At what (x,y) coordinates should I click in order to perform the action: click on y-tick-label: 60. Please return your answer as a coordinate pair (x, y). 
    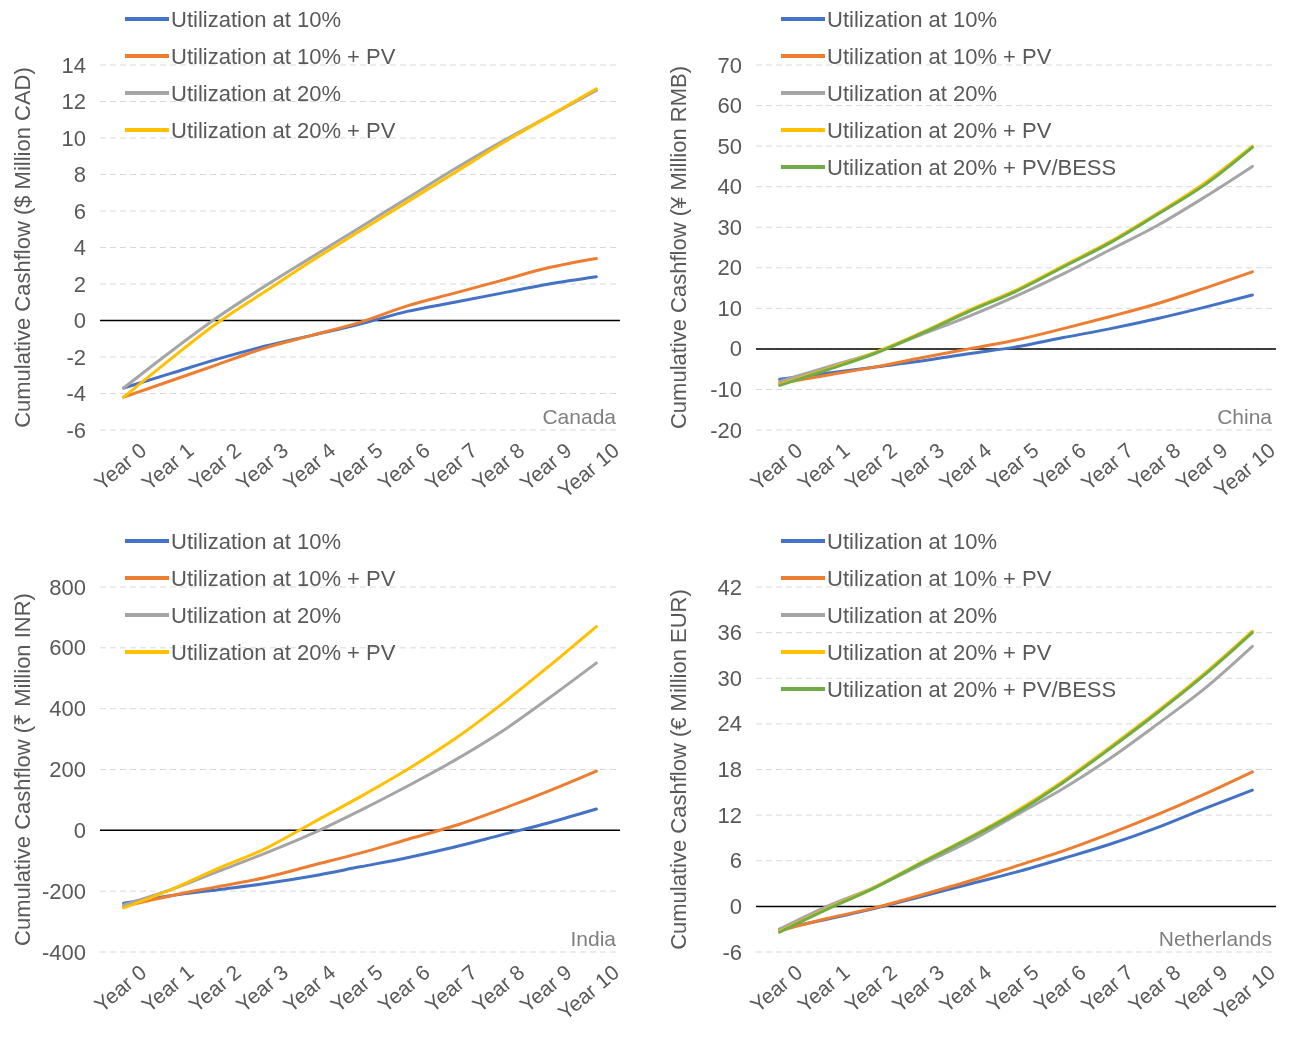
    Looking at the image, I should click on (729, 106).